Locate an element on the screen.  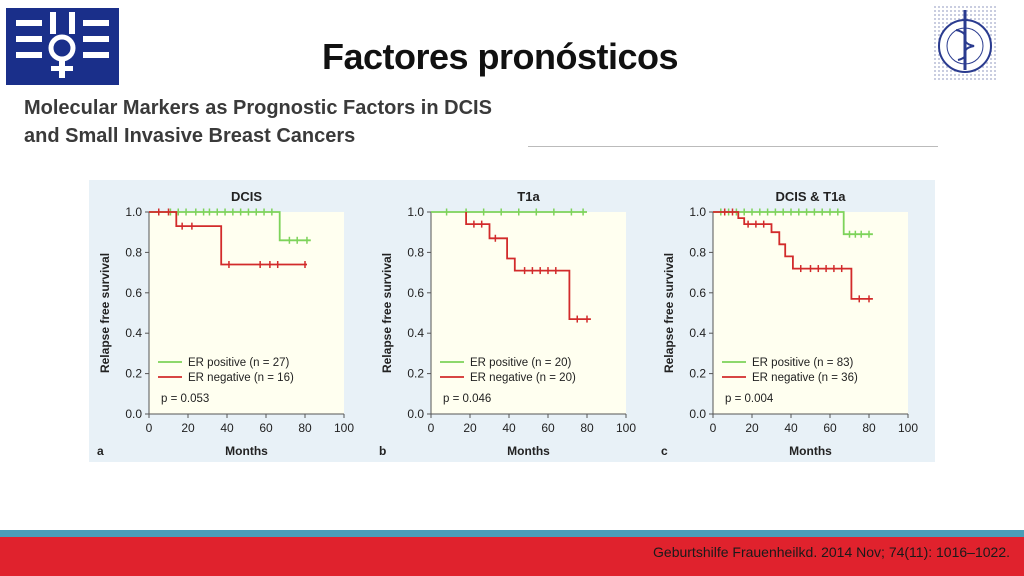
seal-mark is located at coordinates (965, 43).